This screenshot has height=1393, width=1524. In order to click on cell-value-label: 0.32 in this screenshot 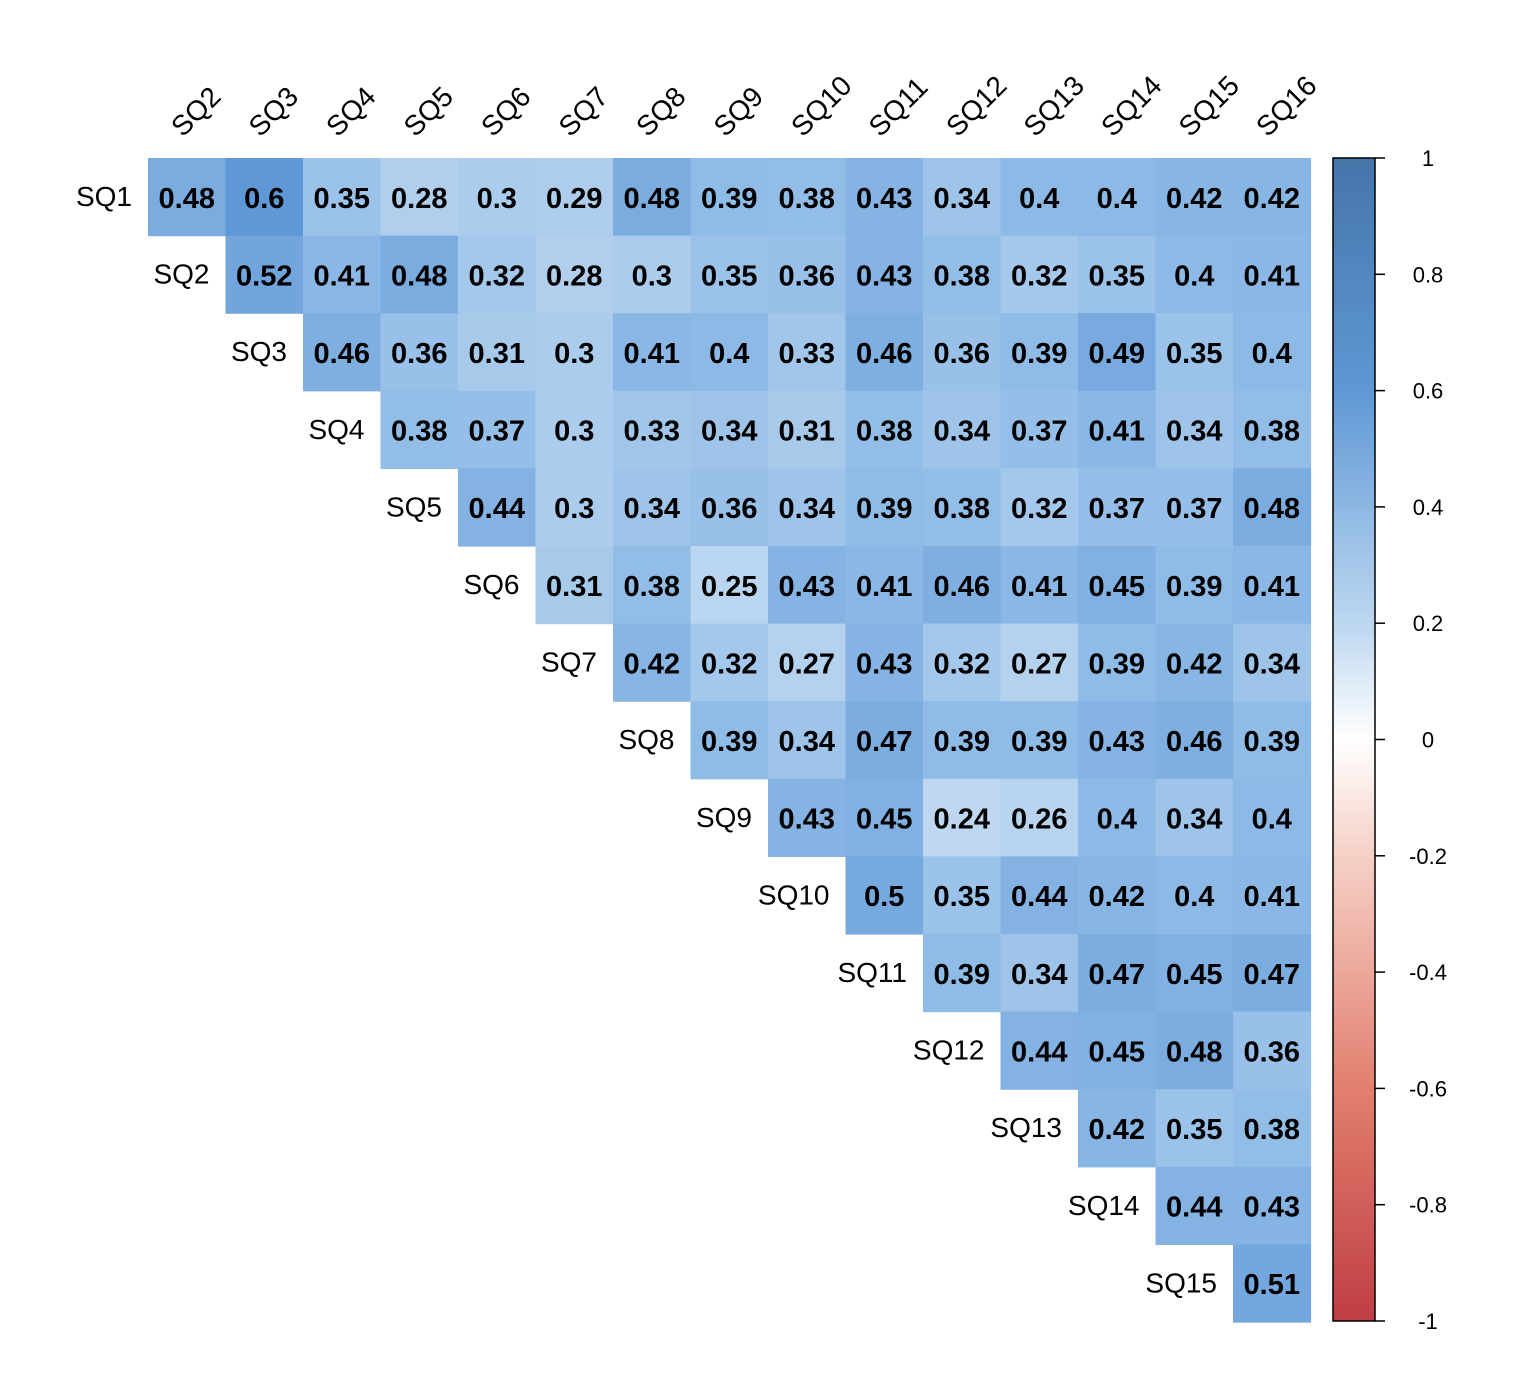, I will do `click(962, 664)`.